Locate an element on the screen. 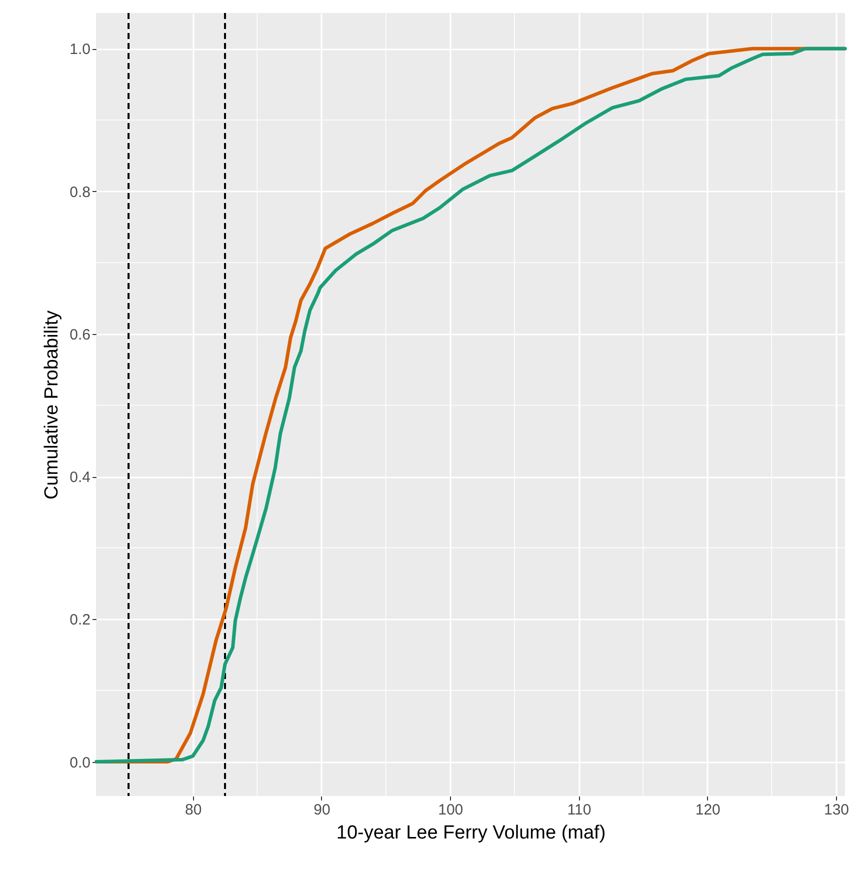 The image size is (858, 872). y-tick-label: 0.4 is located at coordinates (80, 477).